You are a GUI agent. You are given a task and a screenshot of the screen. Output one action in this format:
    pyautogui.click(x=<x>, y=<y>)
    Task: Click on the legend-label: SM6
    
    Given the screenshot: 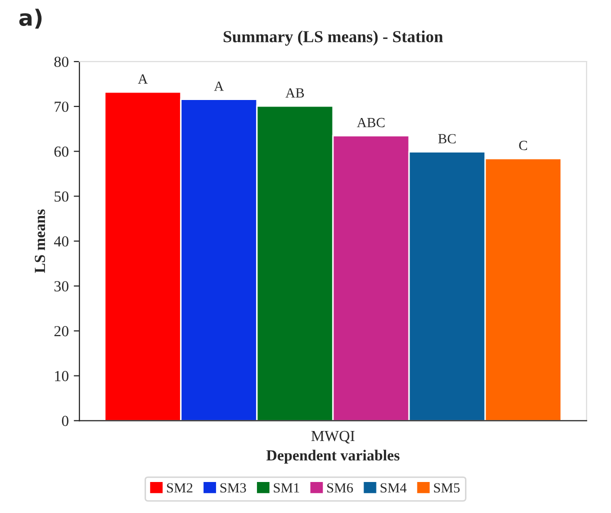 What is the action you would take?
    pyautogui.click(x=340, y=488)
    